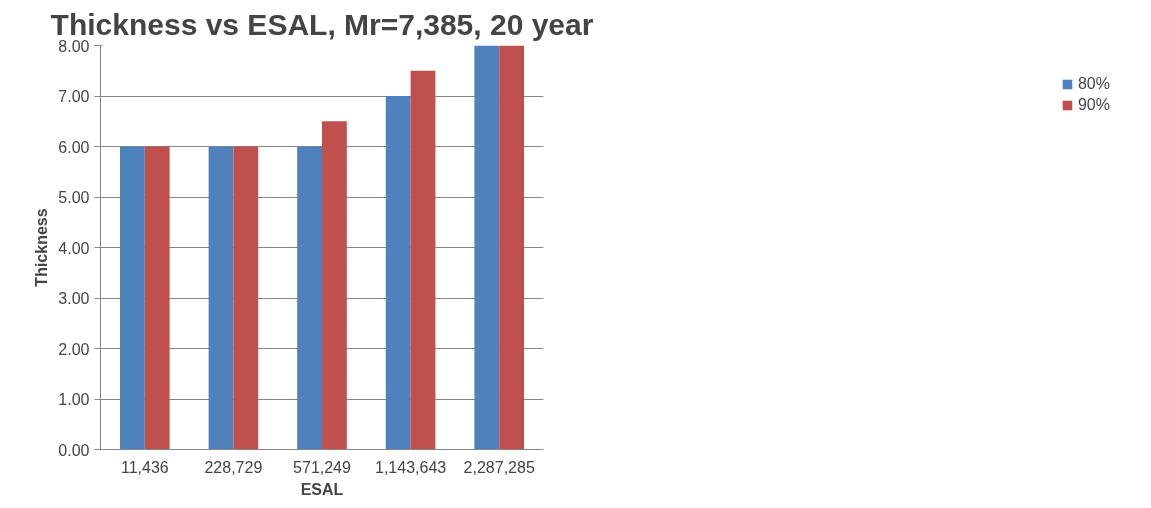  I want to click on y-tick-label: 4.00, so click(74, 248).